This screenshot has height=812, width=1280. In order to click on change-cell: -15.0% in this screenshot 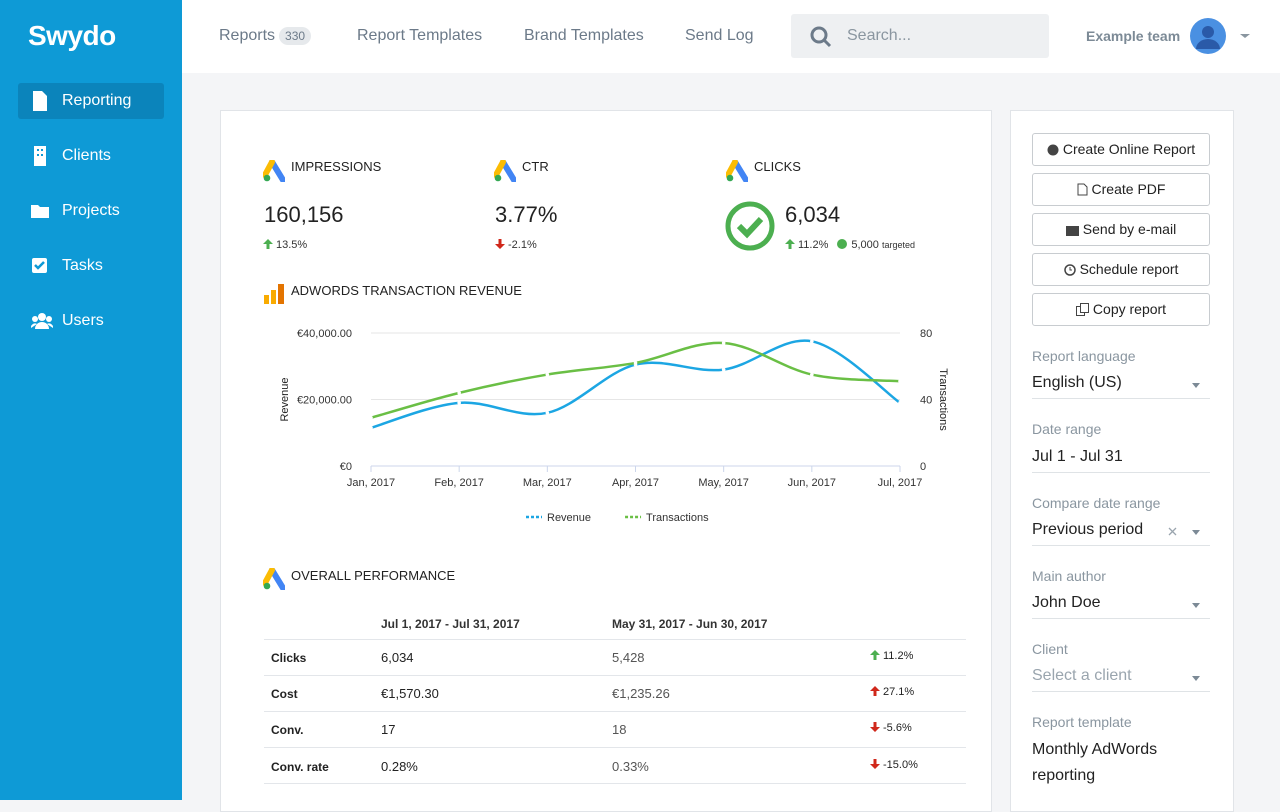, I will do `click(894, 765)`.